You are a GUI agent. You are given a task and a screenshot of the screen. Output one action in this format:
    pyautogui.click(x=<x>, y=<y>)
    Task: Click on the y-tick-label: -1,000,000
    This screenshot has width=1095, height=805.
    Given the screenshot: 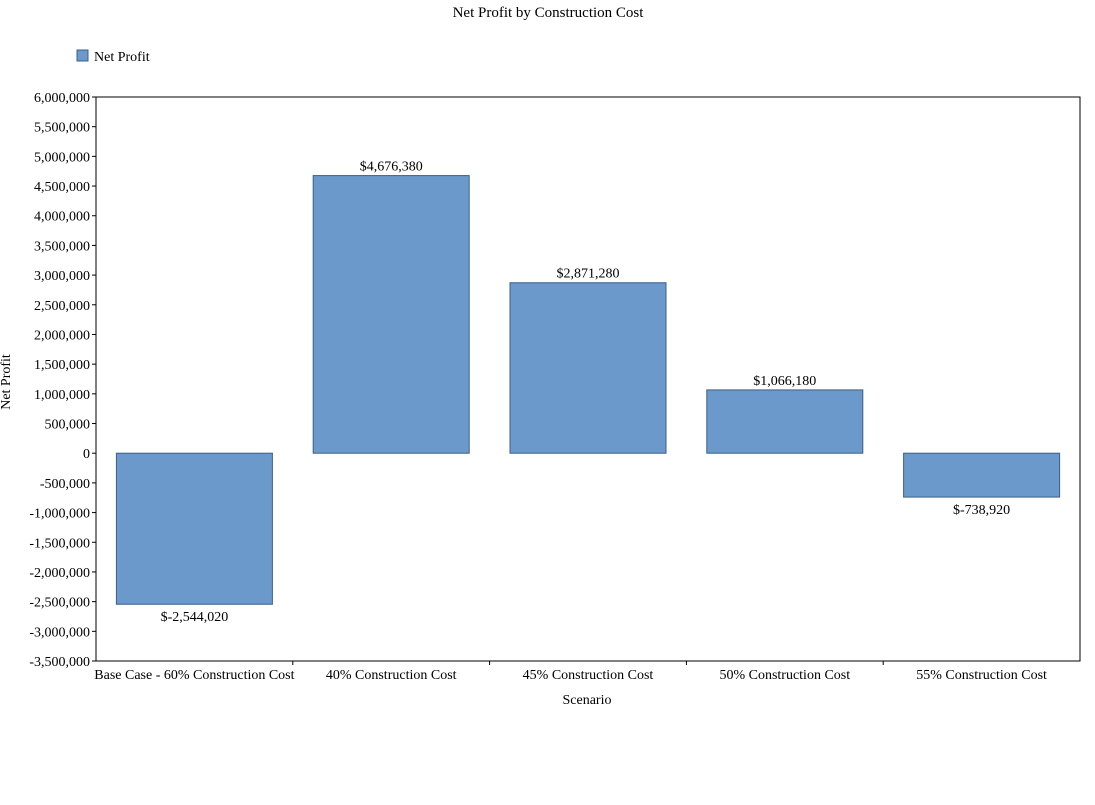 What is the action you would take?
    pyautogui.click(x=59, y=514)
    